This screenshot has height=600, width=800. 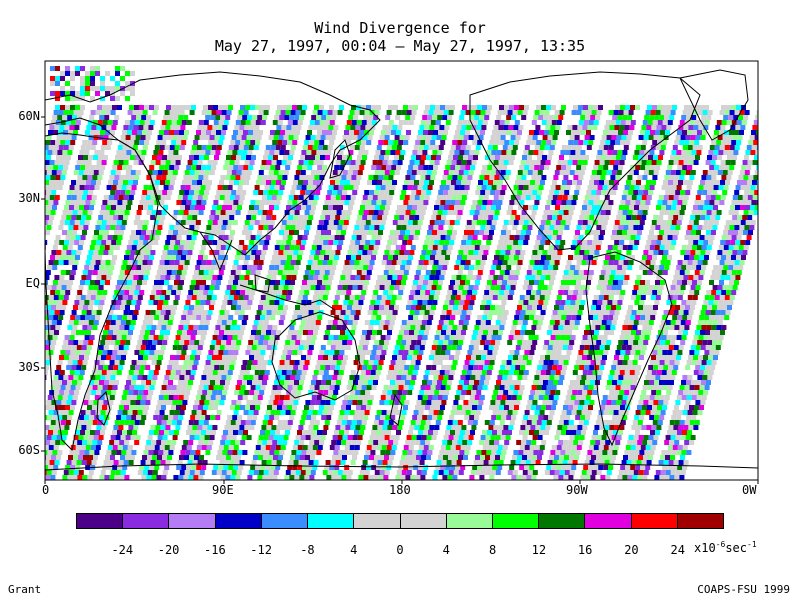 What do you see at coordinates (25, 589) in the screenshot?
I see `footer-author: Grant` at bounding box center [25, 589].